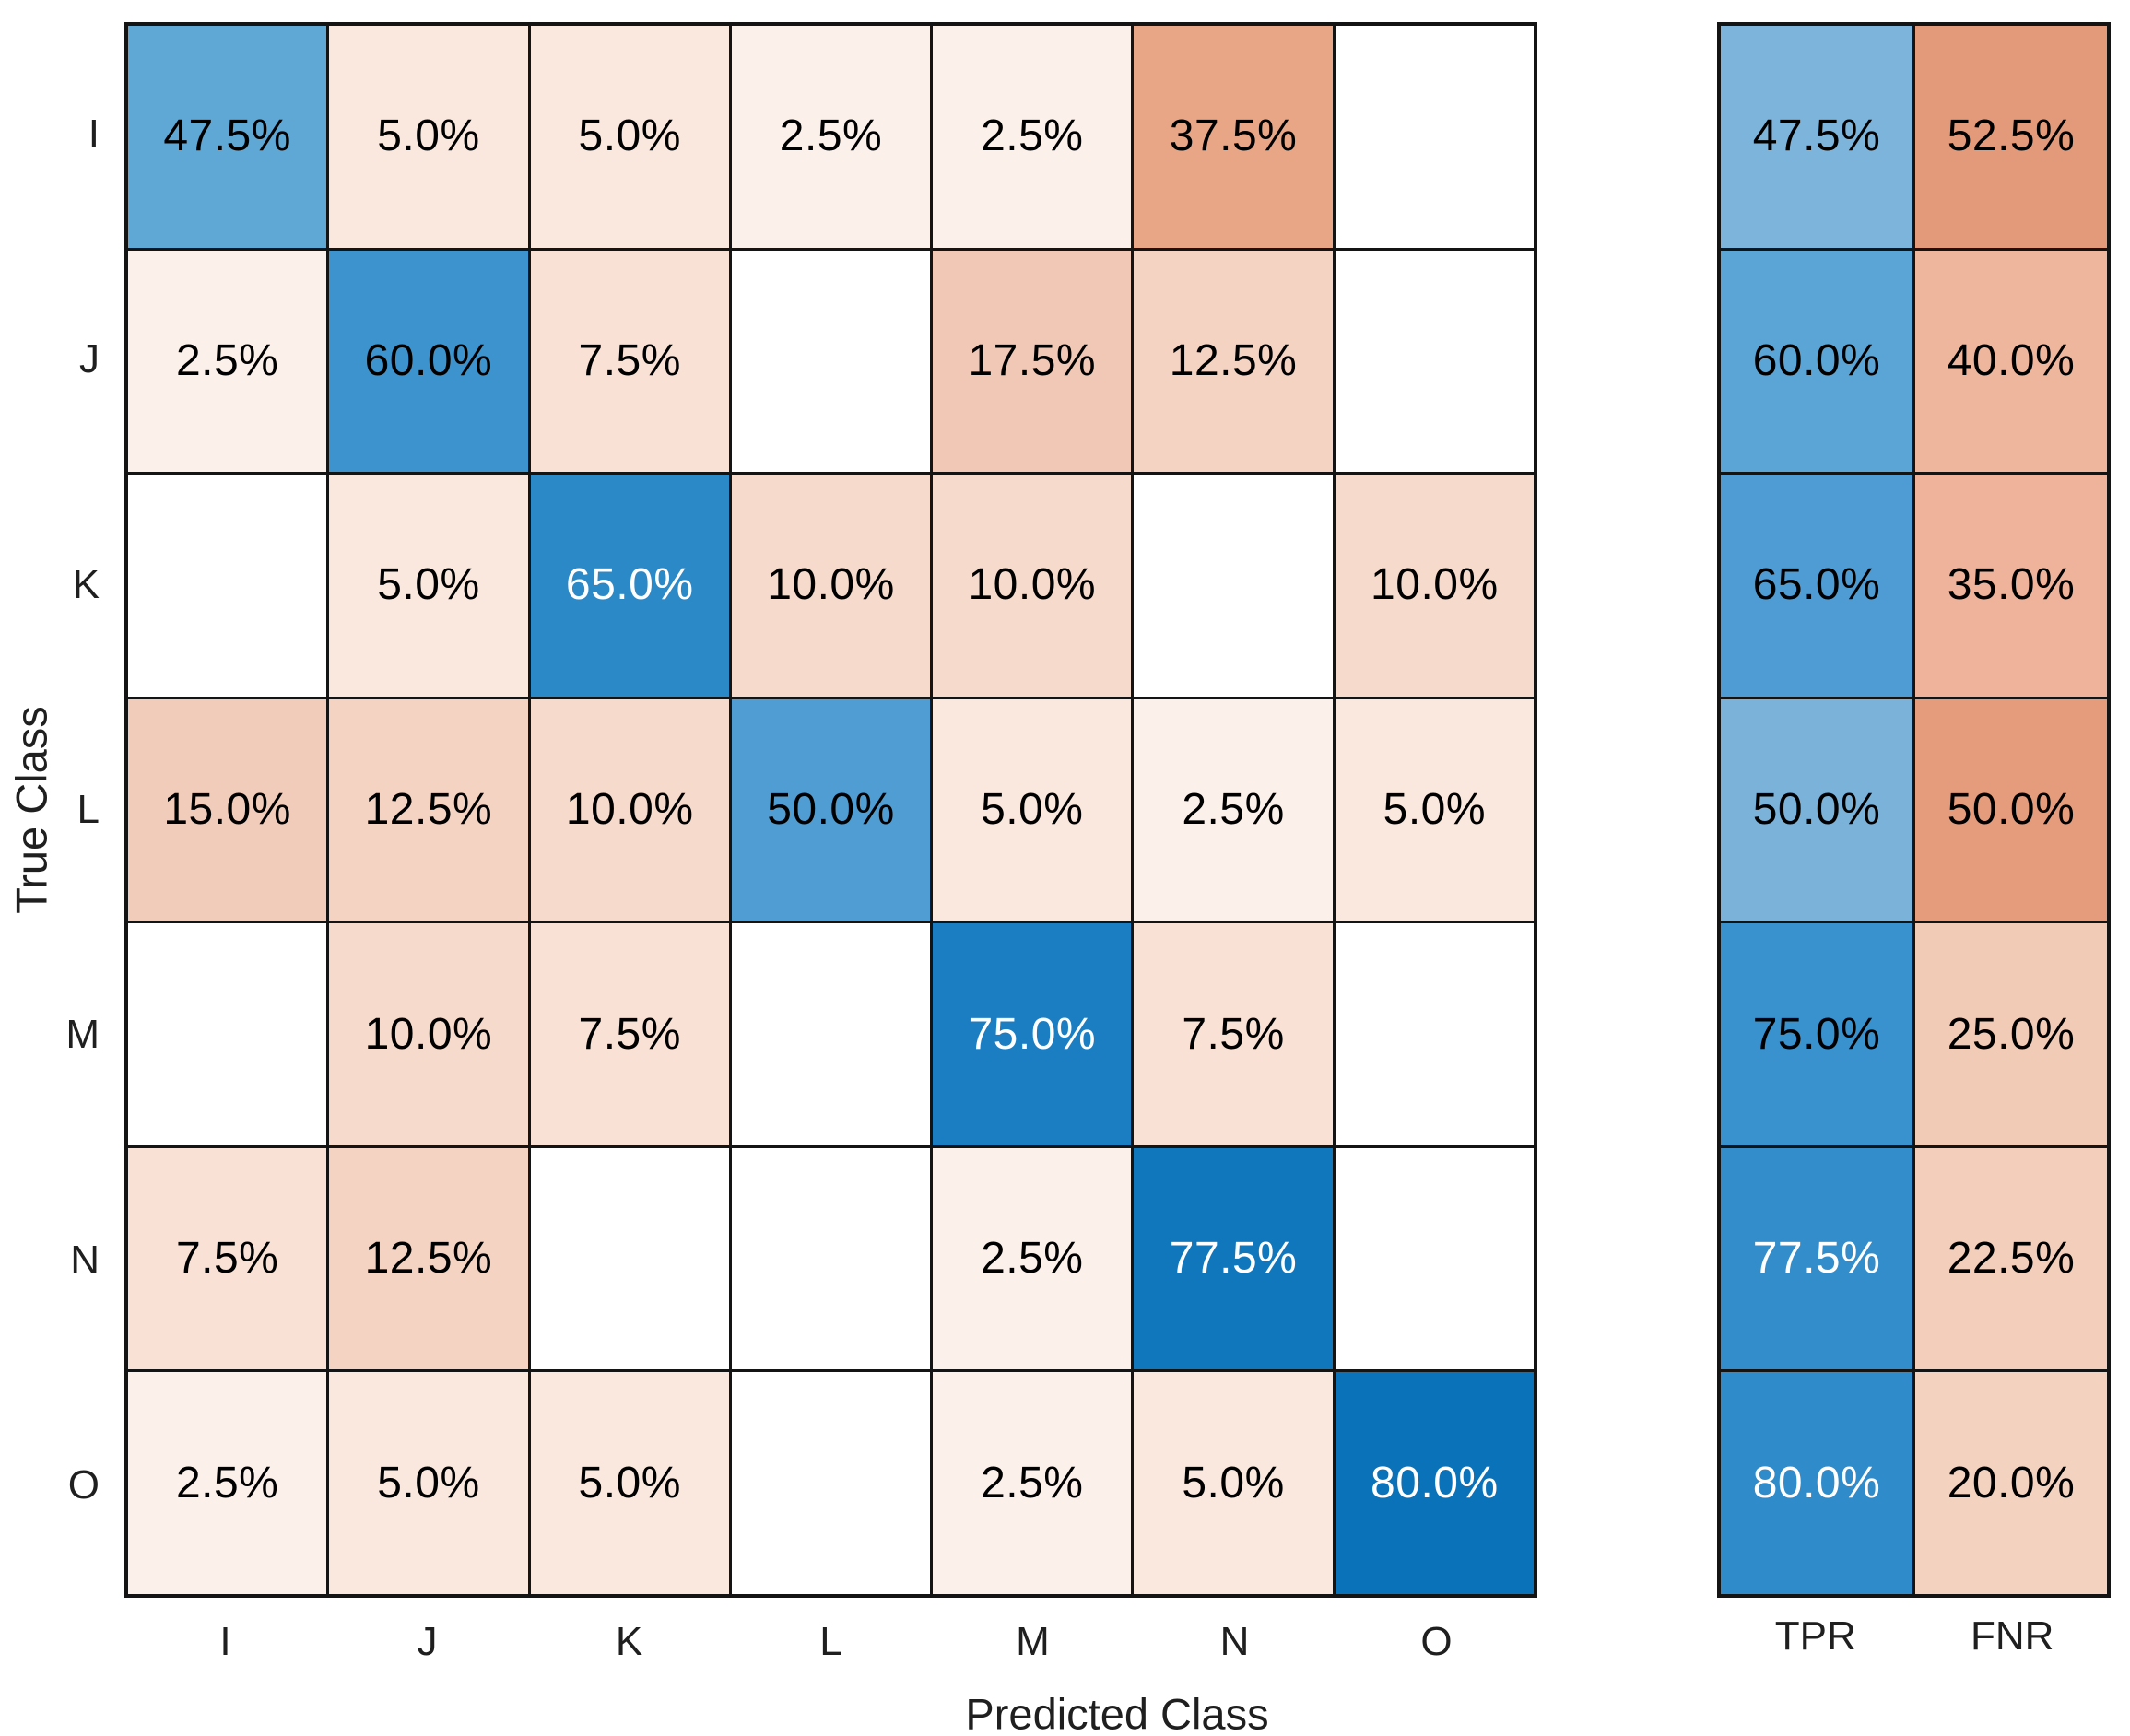  Describe the element at coordinates (227, 137) in the screenshot. I see `matrix-cell-I-I: 47.5%` at that location.